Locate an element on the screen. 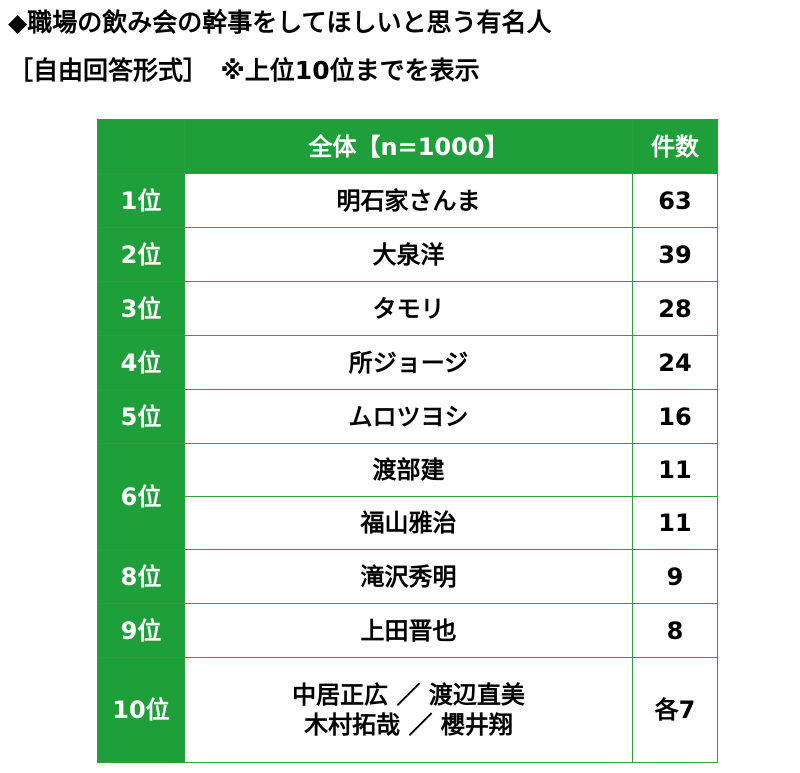 The width and height of the screenshot is (800, 773). name-cell: 渡部建 is located at coordinates (408, 470).